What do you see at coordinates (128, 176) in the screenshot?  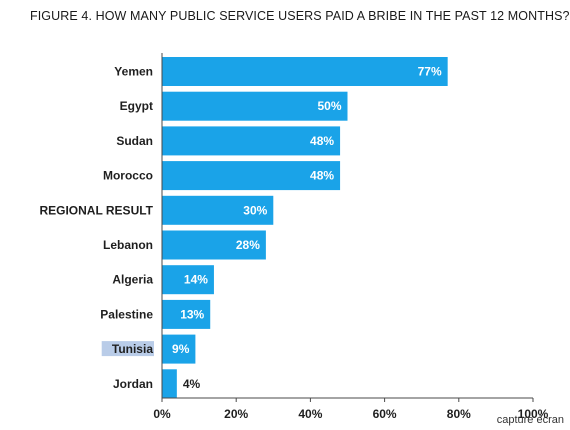 I see `category-label-morocco: Morocco` at bounding box center [128, 176].